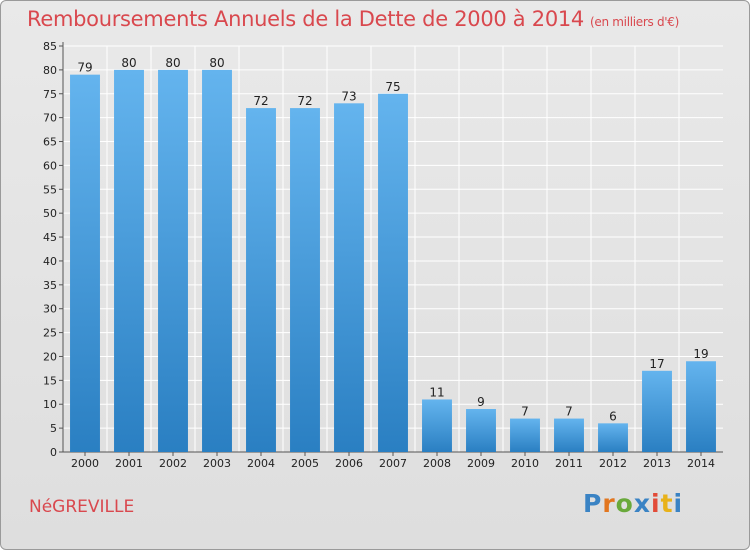 The width and height of the screenshot is (750, 550). What do you see at coordinates (700, 354) in the screenshot?
I see `bar-value-label: 19` at bounding box center [700, 354].